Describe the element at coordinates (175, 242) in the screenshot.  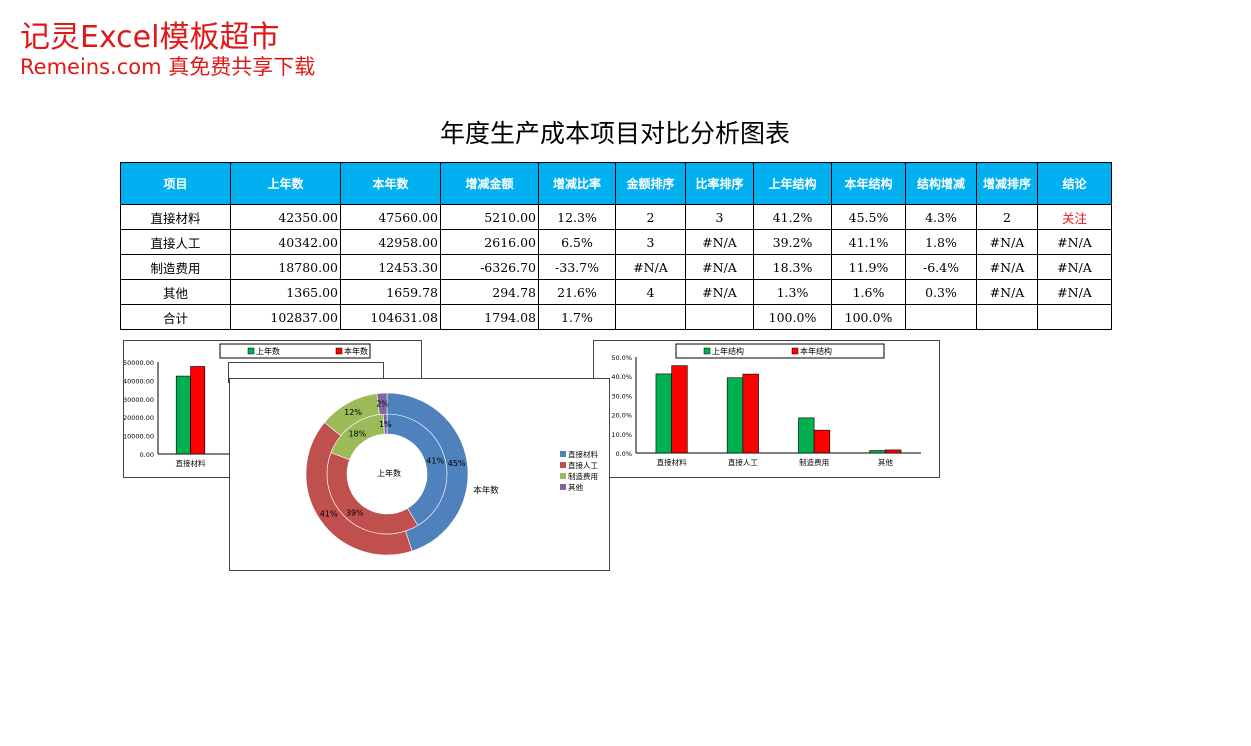
I see `table-cell: 直接人工` at that location.